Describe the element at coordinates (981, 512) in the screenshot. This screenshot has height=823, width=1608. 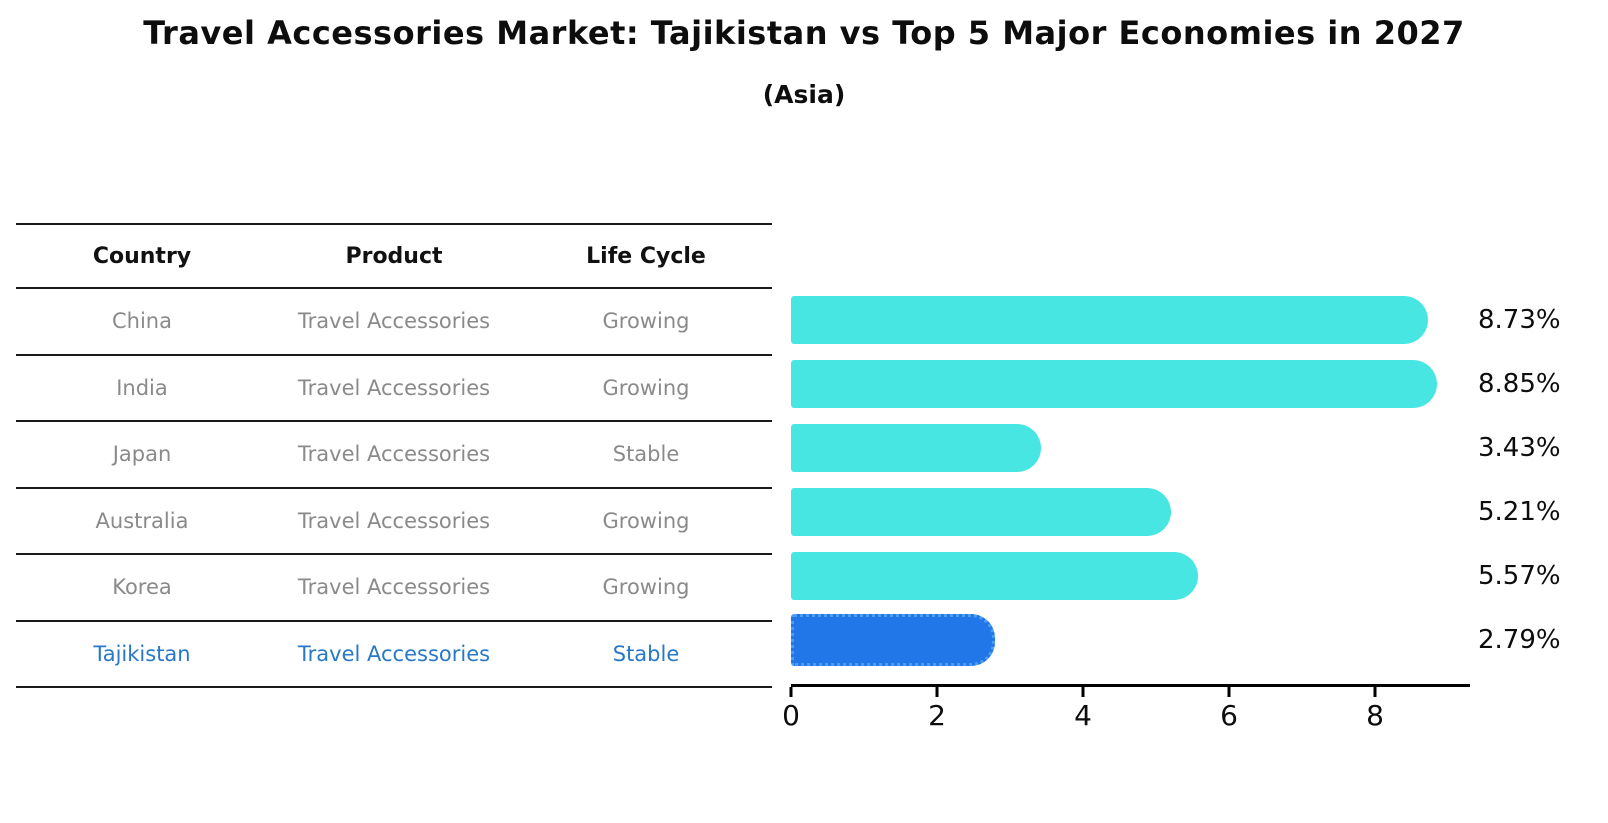
I see `bar-australia` at that location.